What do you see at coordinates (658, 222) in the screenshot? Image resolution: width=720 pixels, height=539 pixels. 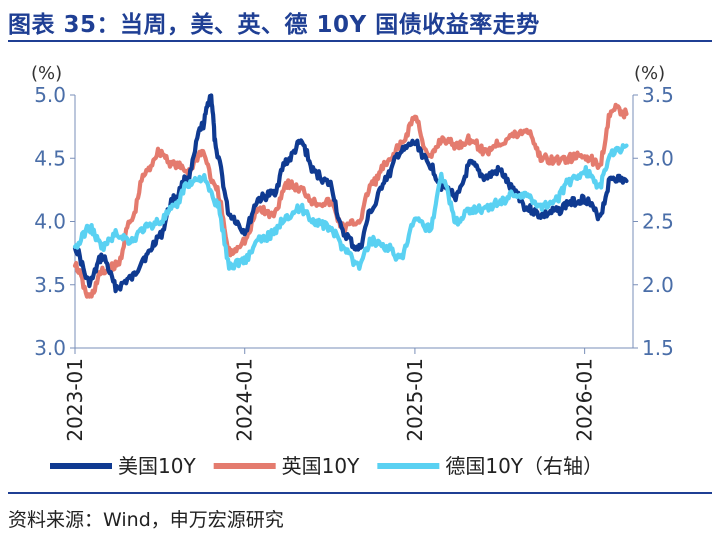 I see `right-tick-label: 2.5` at bounding box center [658, 222].